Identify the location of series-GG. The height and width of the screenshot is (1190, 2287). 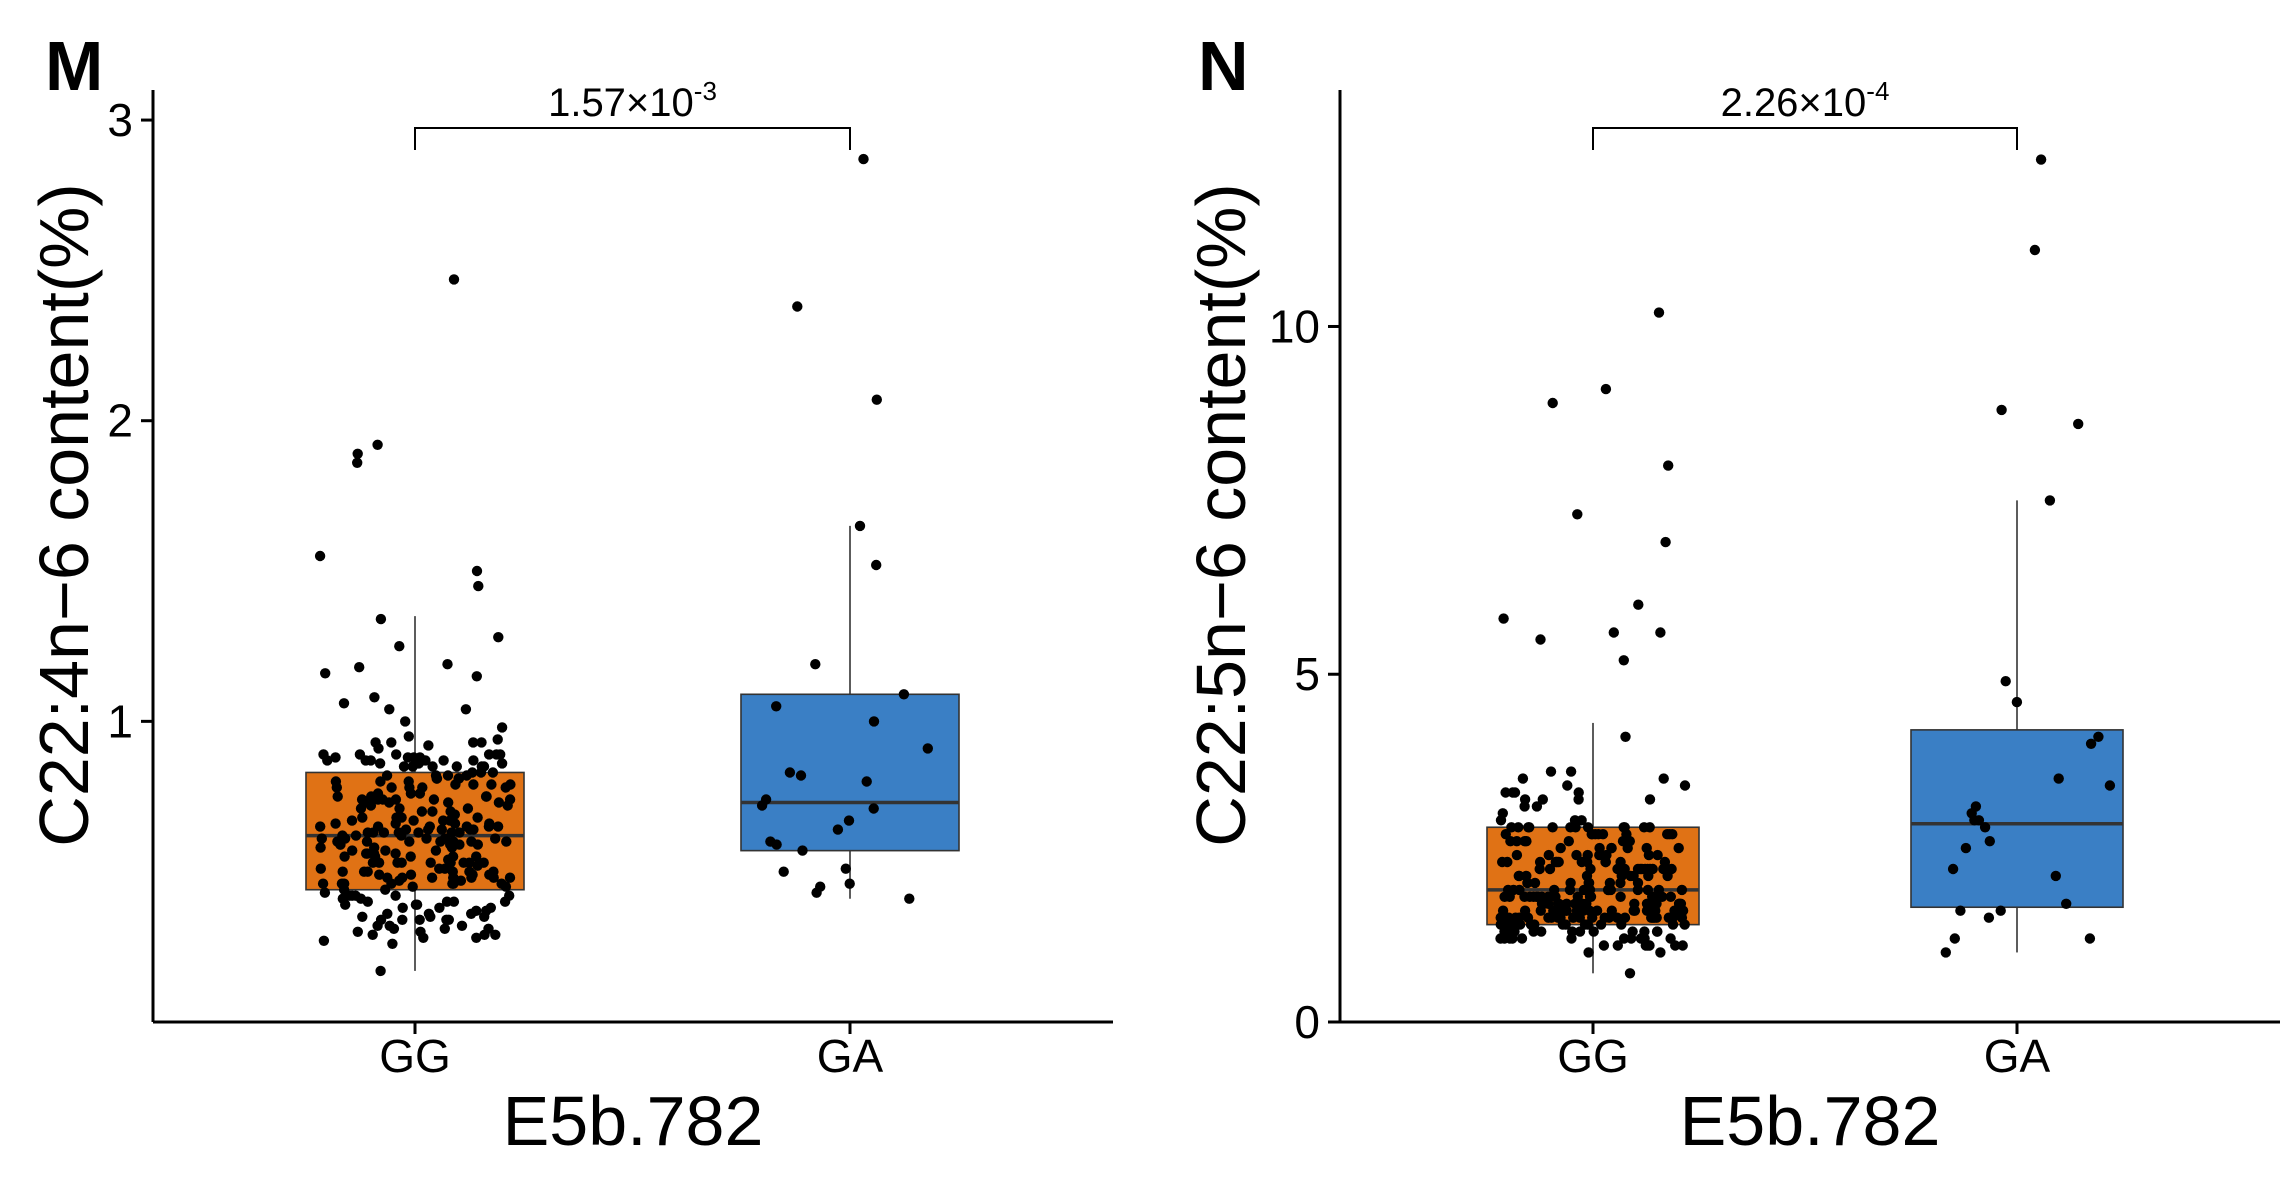
(1593, 643).